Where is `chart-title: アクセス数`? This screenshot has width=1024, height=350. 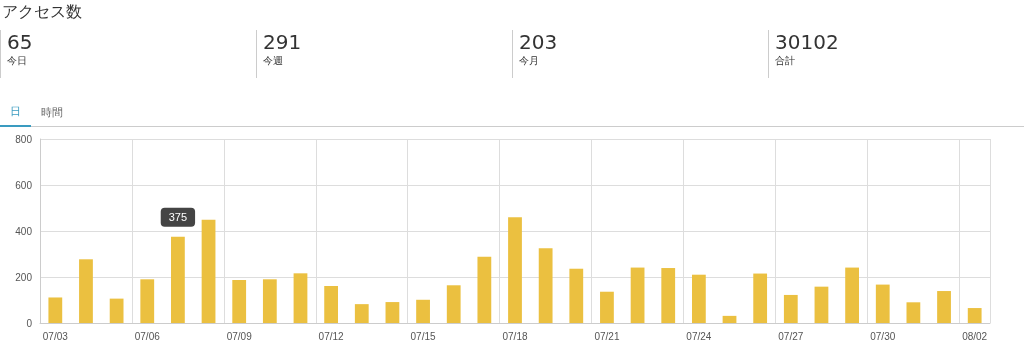
chart-title: アクセス数 is located at coordinates (42, 12).